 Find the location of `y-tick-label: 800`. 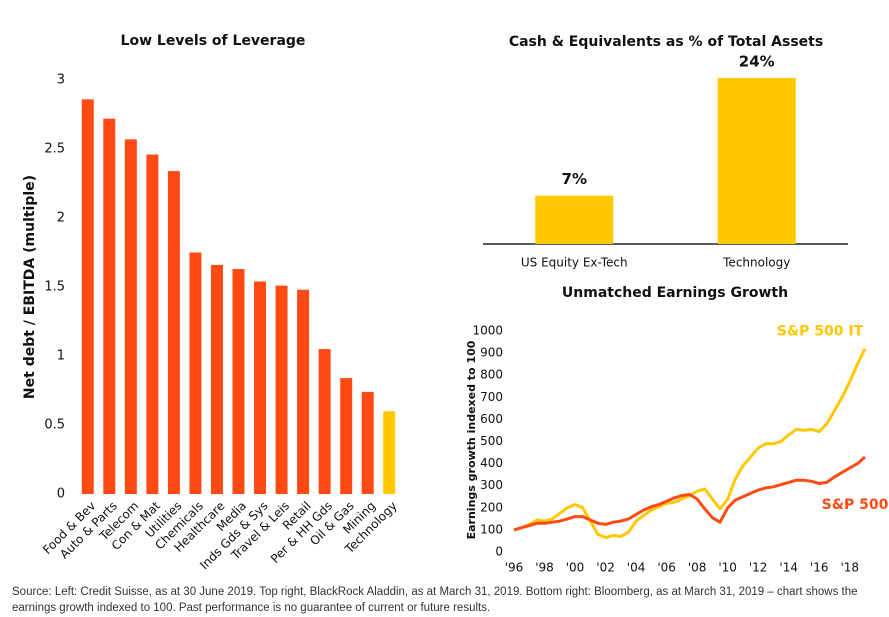

y-tick-label: 800 is located at coordinates (491, 375).